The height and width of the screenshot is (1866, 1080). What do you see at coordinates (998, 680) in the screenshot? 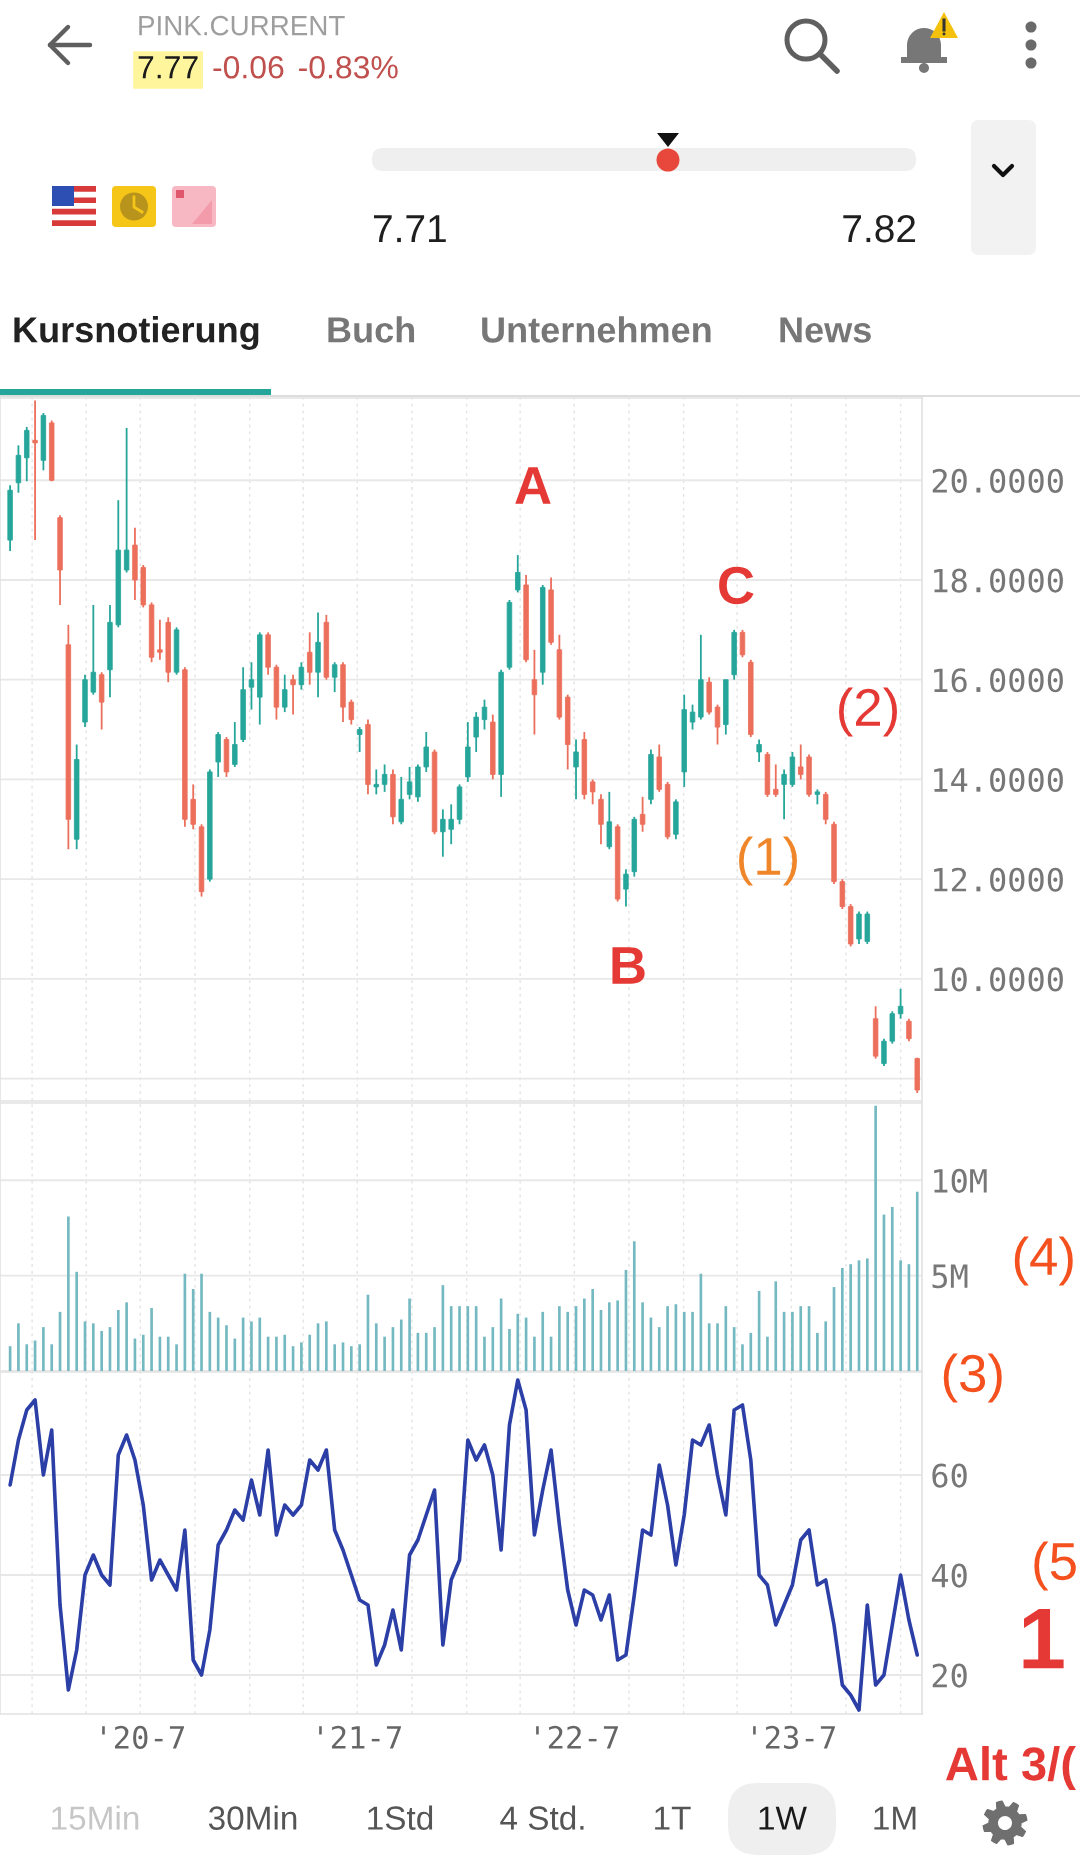
I see `y-tick-label: 16.0000` at bounding box center [998, 680].